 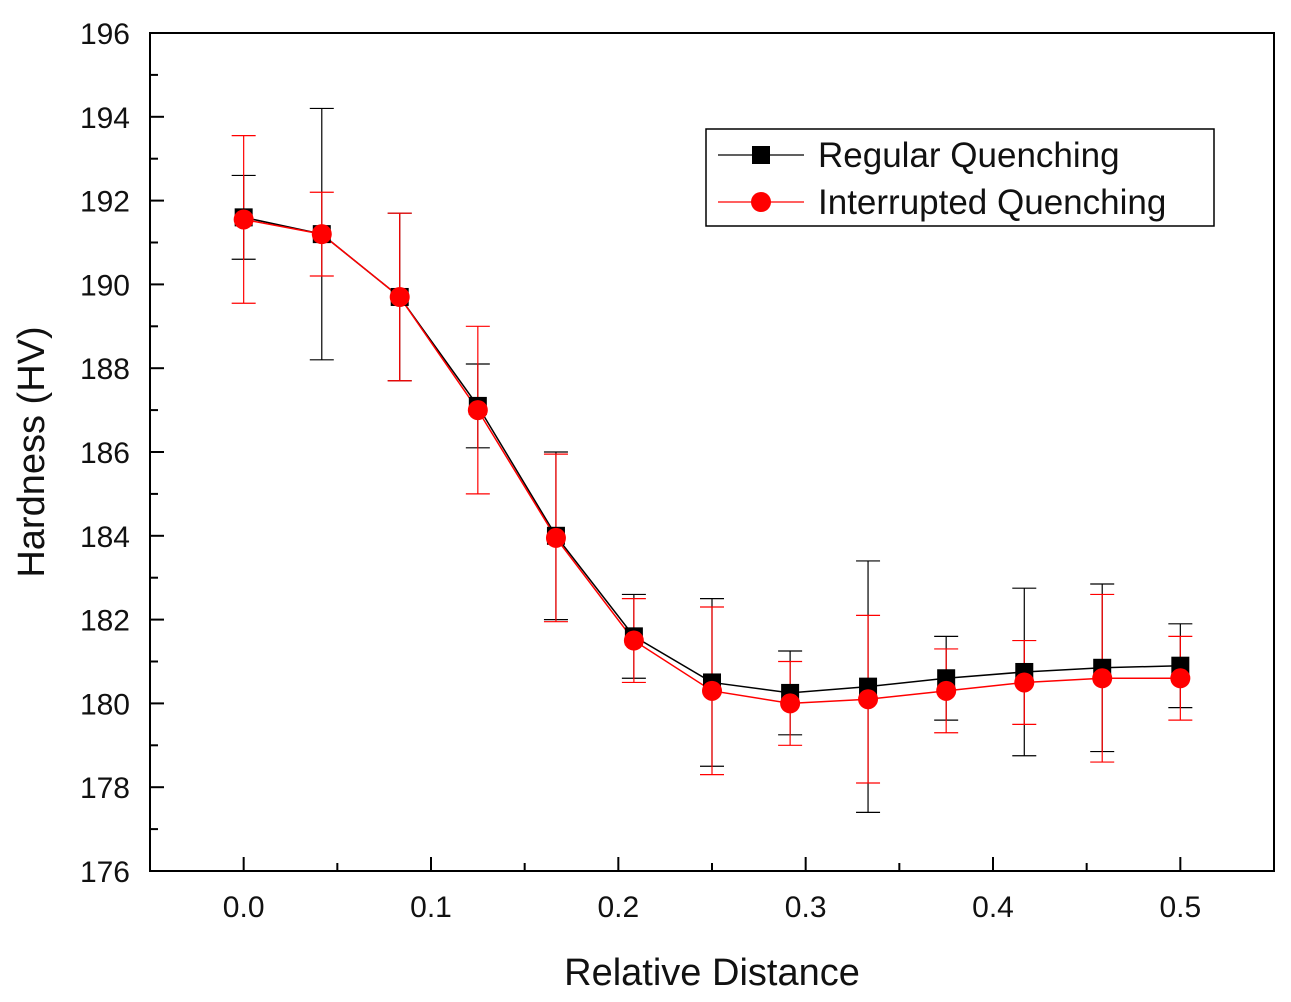 I want to click on y-tick-label-6: 188, so click(x=105, y=369).